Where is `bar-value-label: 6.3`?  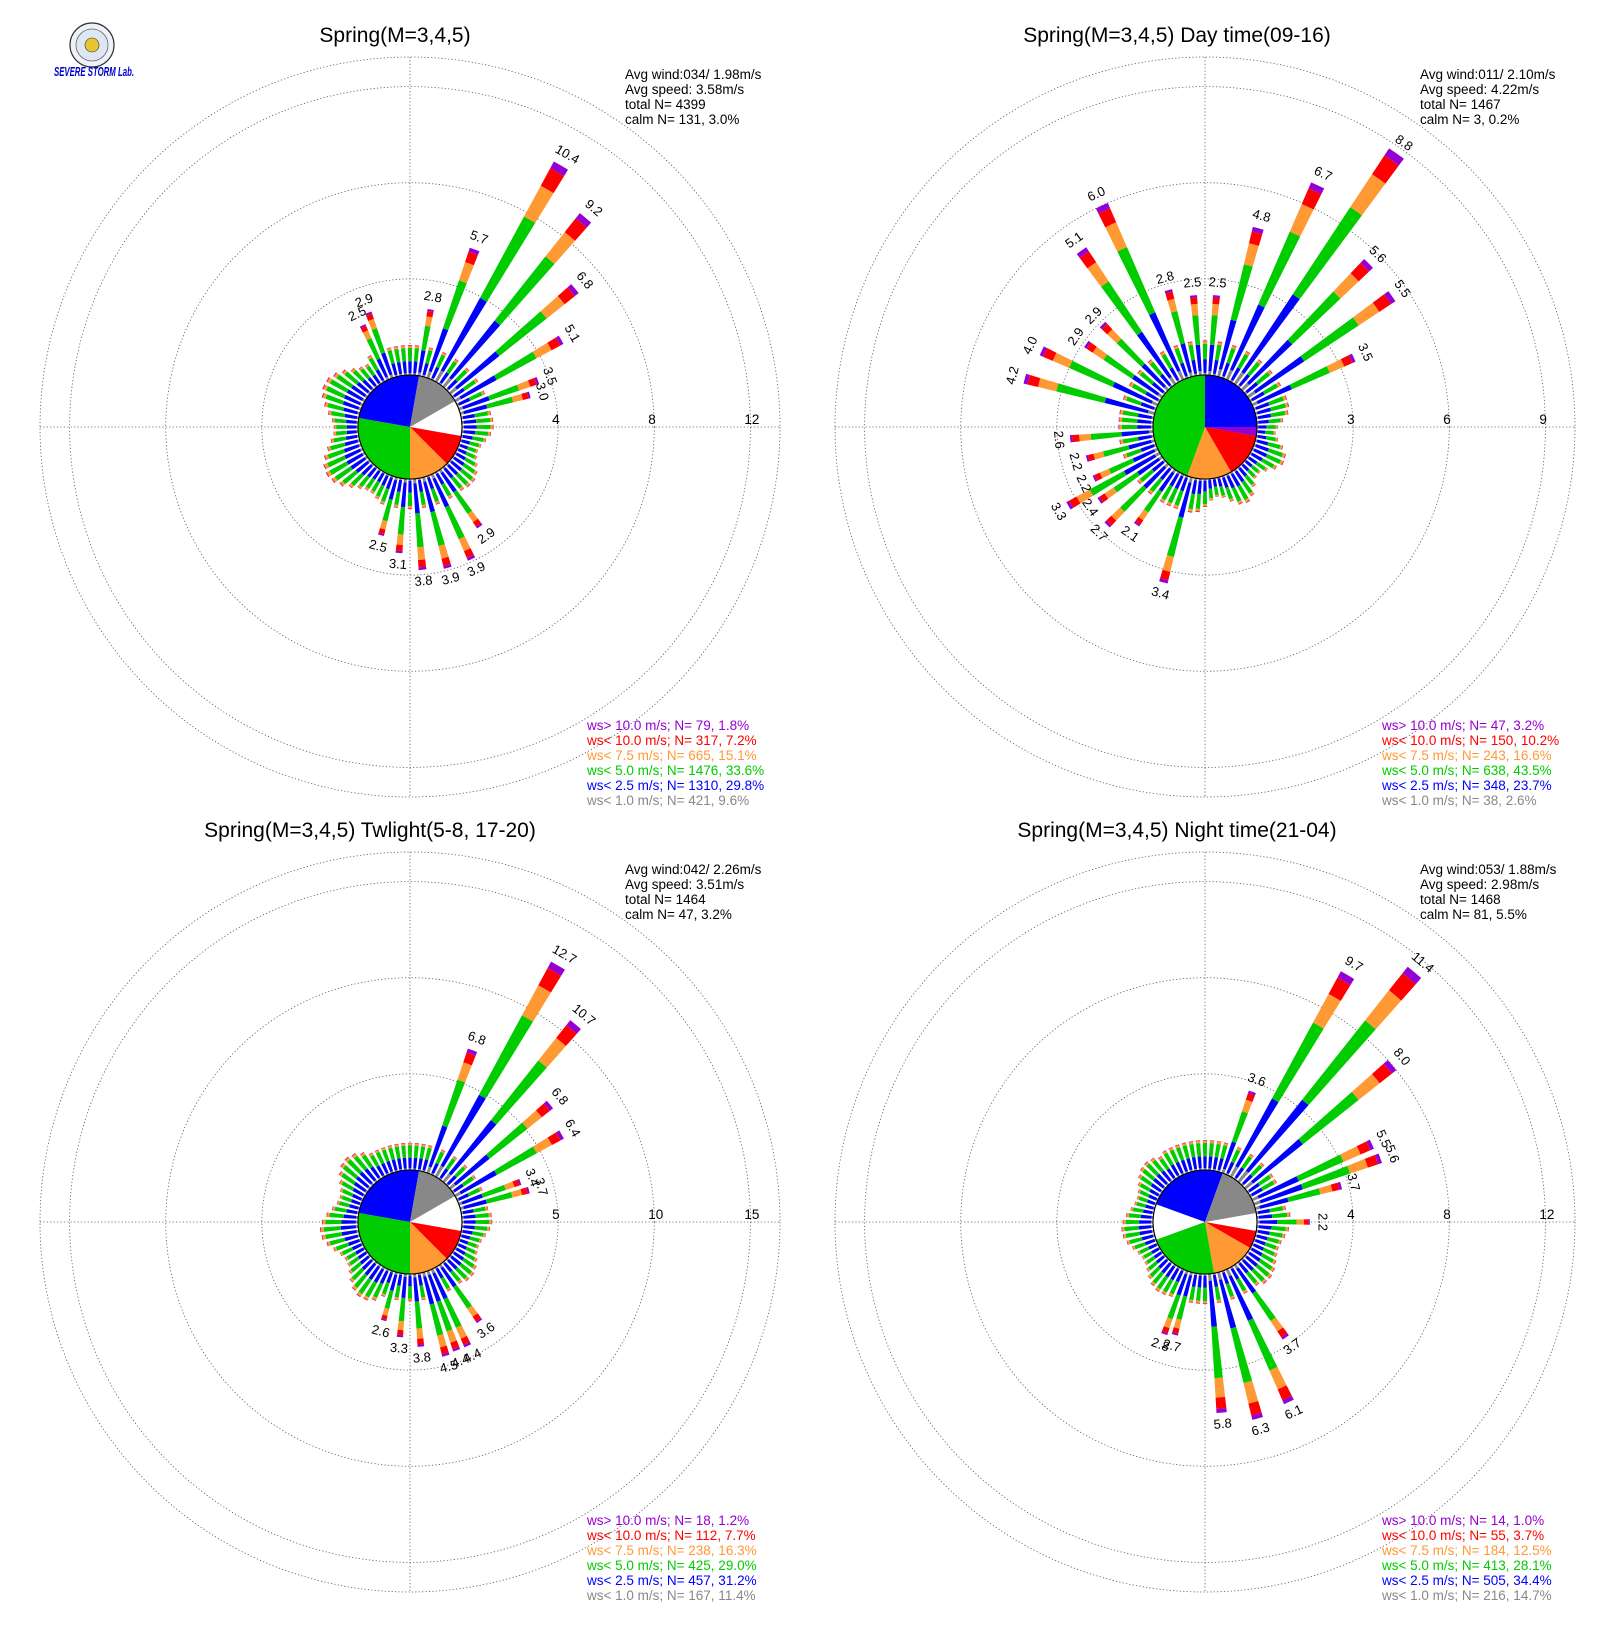
bar-value-label: 6.3 is located at coordinates (1260, 1428).